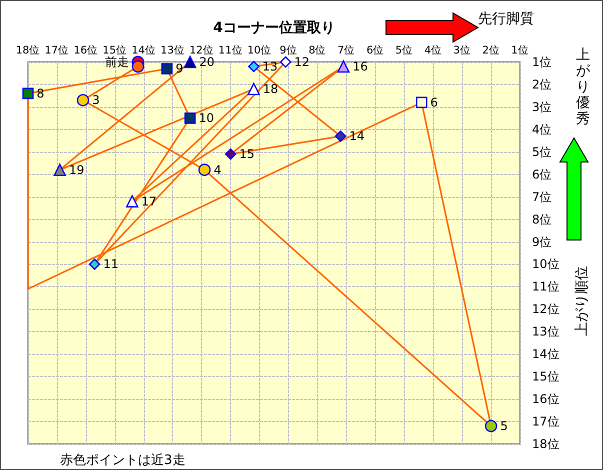 The width and height of the screenshot is (603, 470). Describe the element at coordinates (57, 50) in the screenshot. I see `x-tick-label: 17位` at that location.